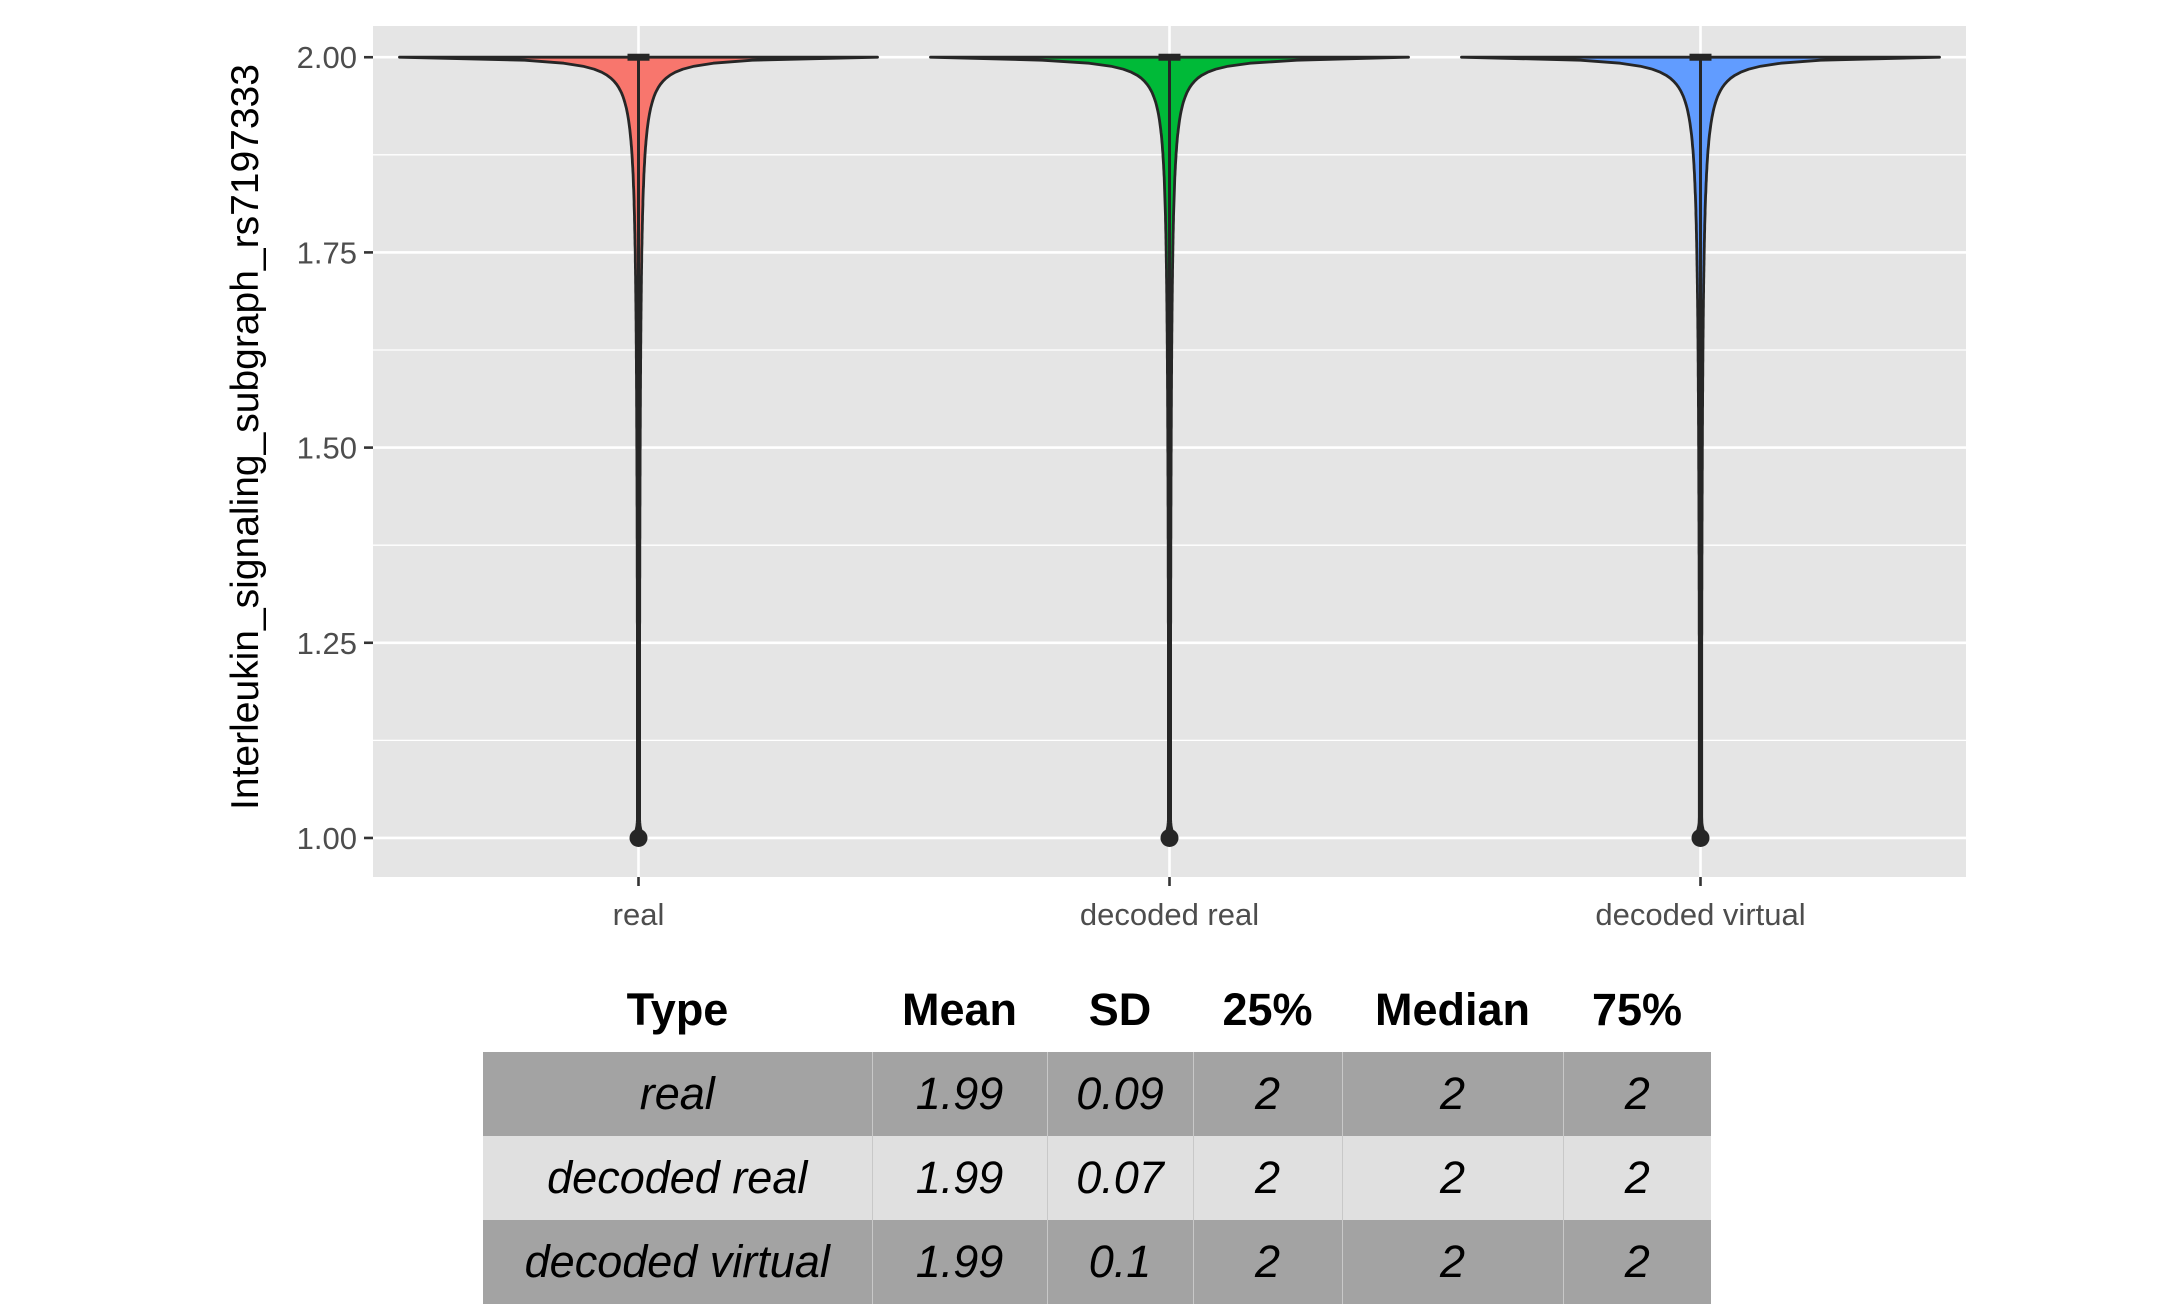 The height and width of the screenshot is (1305, 2178). What do you see at coordinates (1120, 1009) in the screenshot?
I see `header-sd: SD` at bounding box center [1120, 1009].